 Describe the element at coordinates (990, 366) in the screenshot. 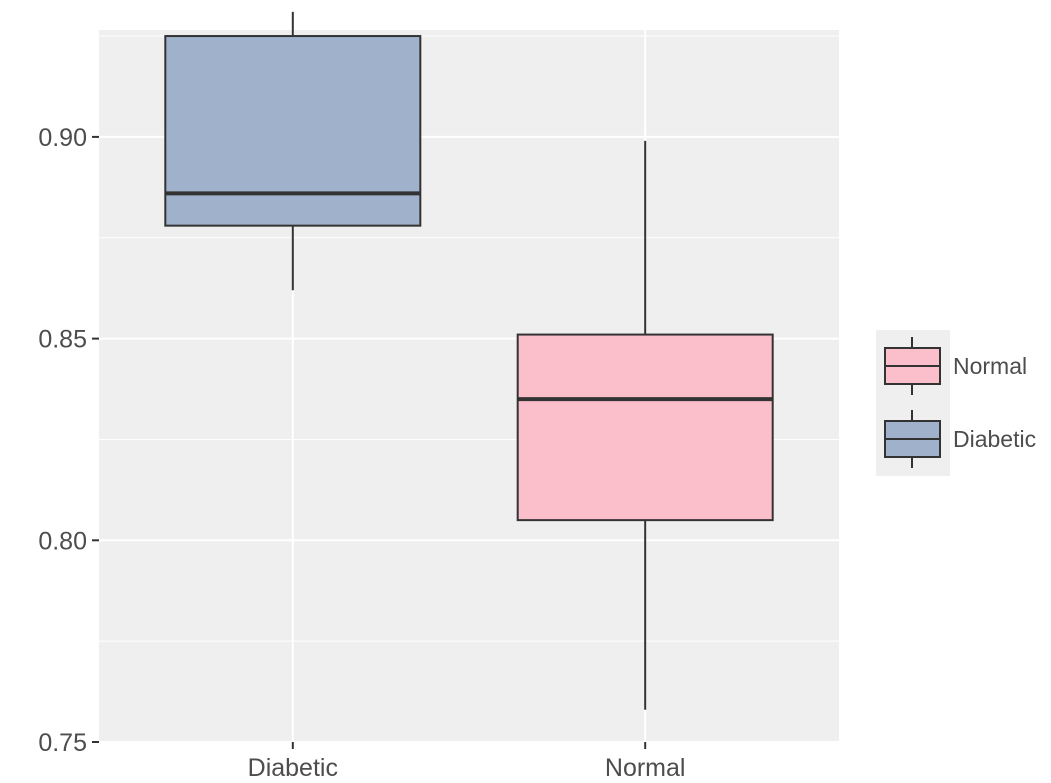

I see `legend-label: Normal` at that location.